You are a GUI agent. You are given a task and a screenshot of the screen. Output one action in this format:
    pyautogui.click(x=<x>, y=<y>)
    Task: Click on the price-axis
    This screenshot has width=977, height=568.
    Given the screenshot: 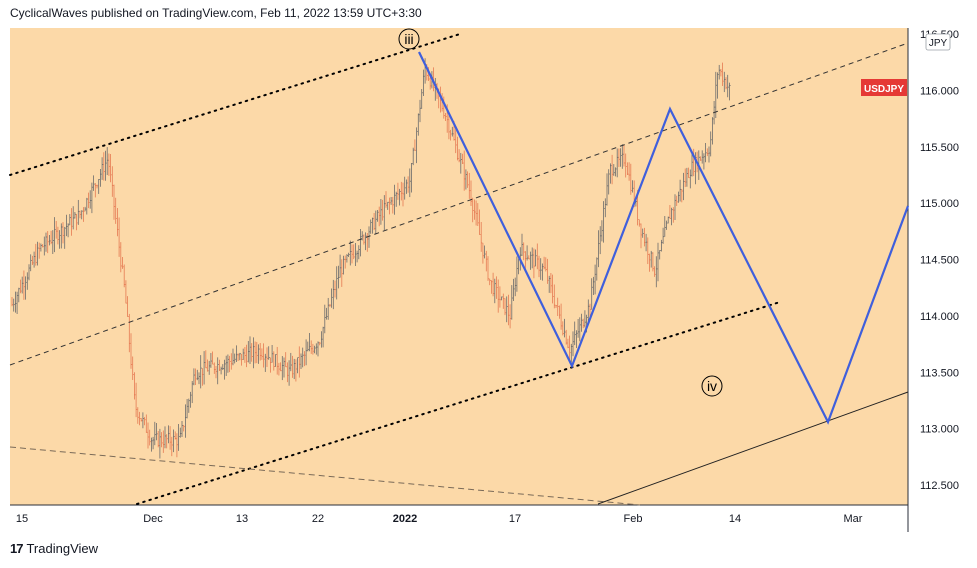 What is the action you would take?
    pyautogui.click(x=942, y=280)
    